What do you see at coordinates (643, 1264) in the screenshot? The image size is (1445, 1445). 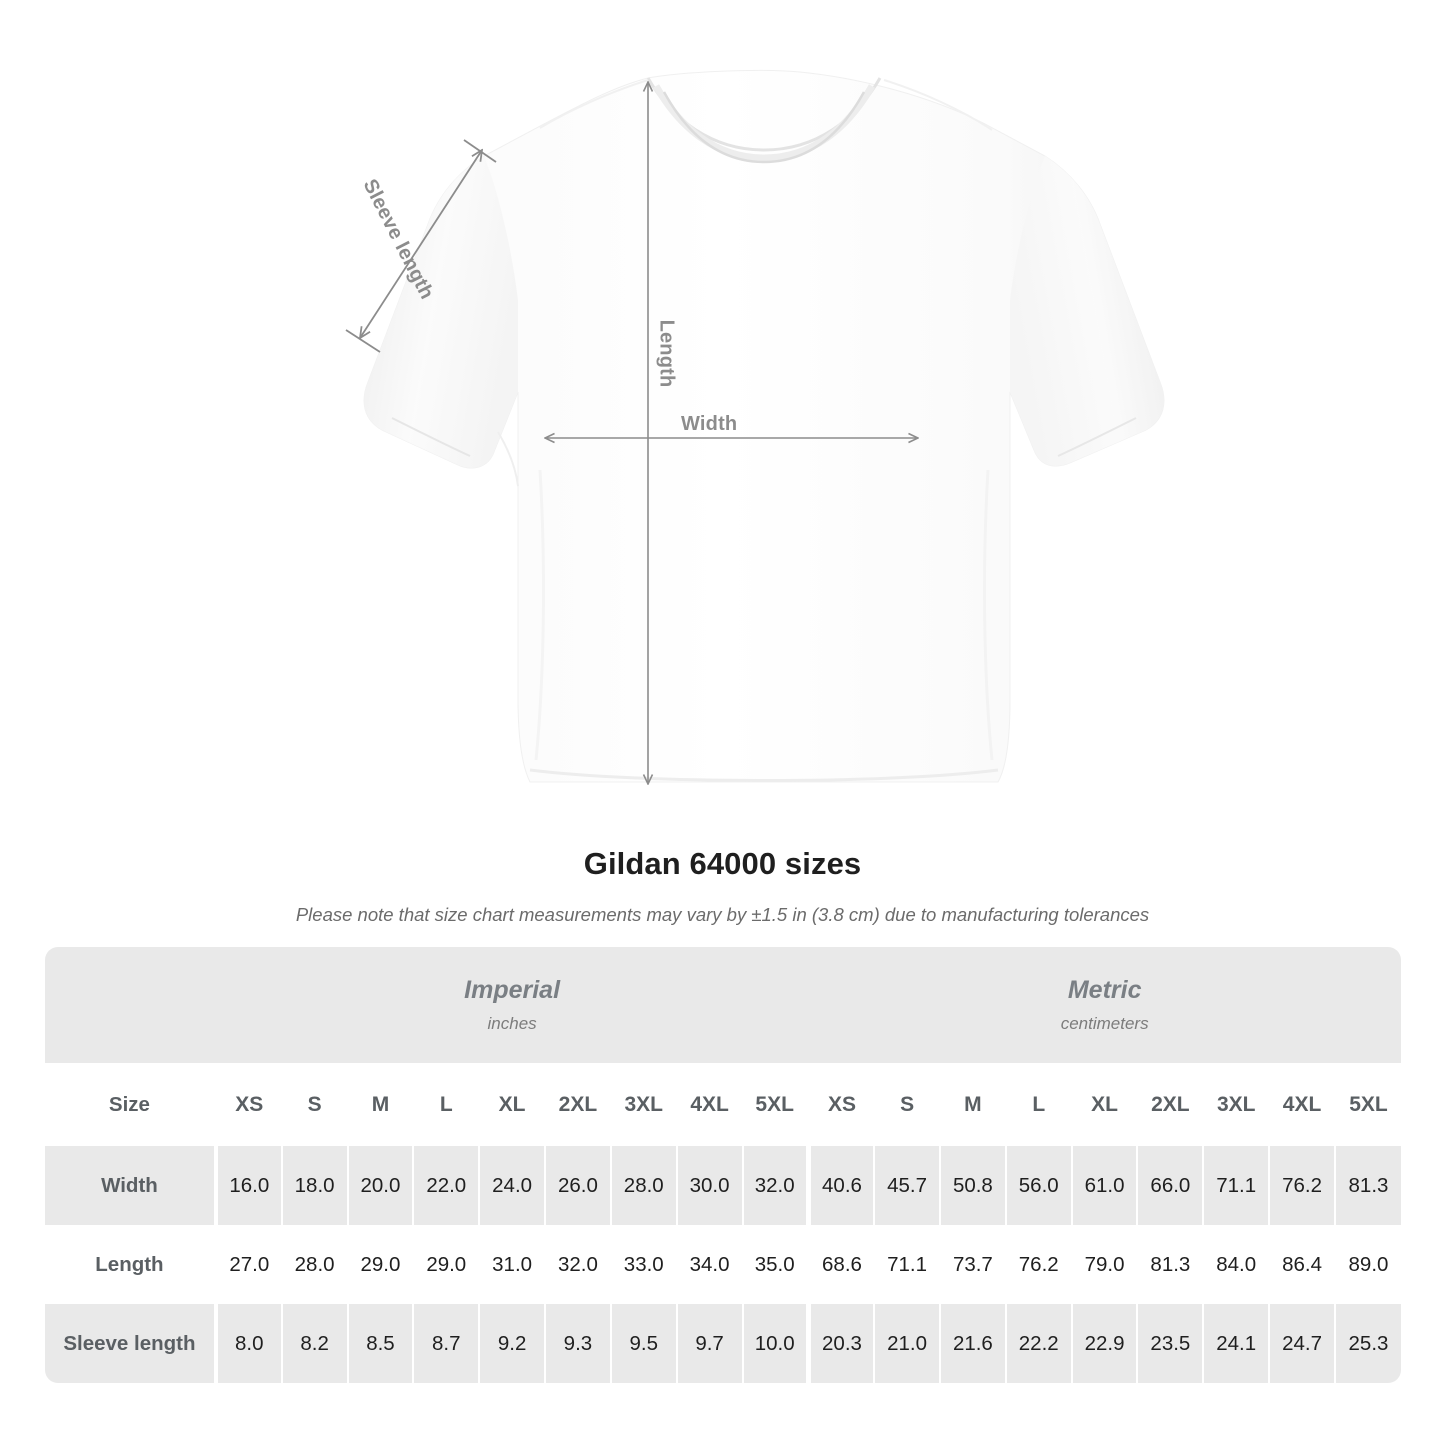 I see `cell-length-imperial-3xl: 33.0` at bounding box center [643, 1264].